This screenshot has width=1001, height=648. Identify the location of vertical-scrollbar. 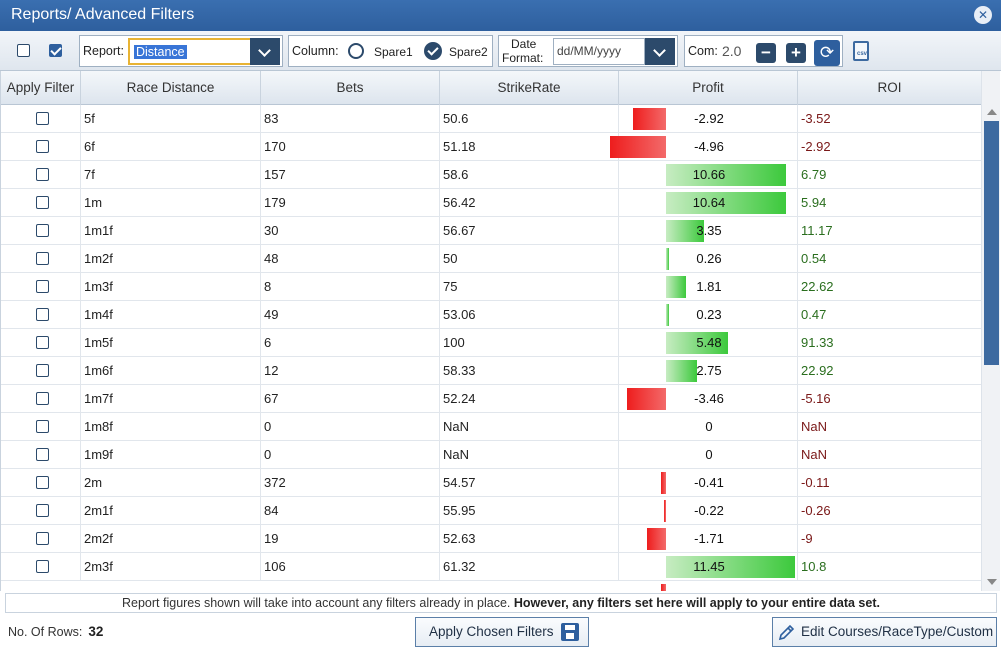
(990, 331).